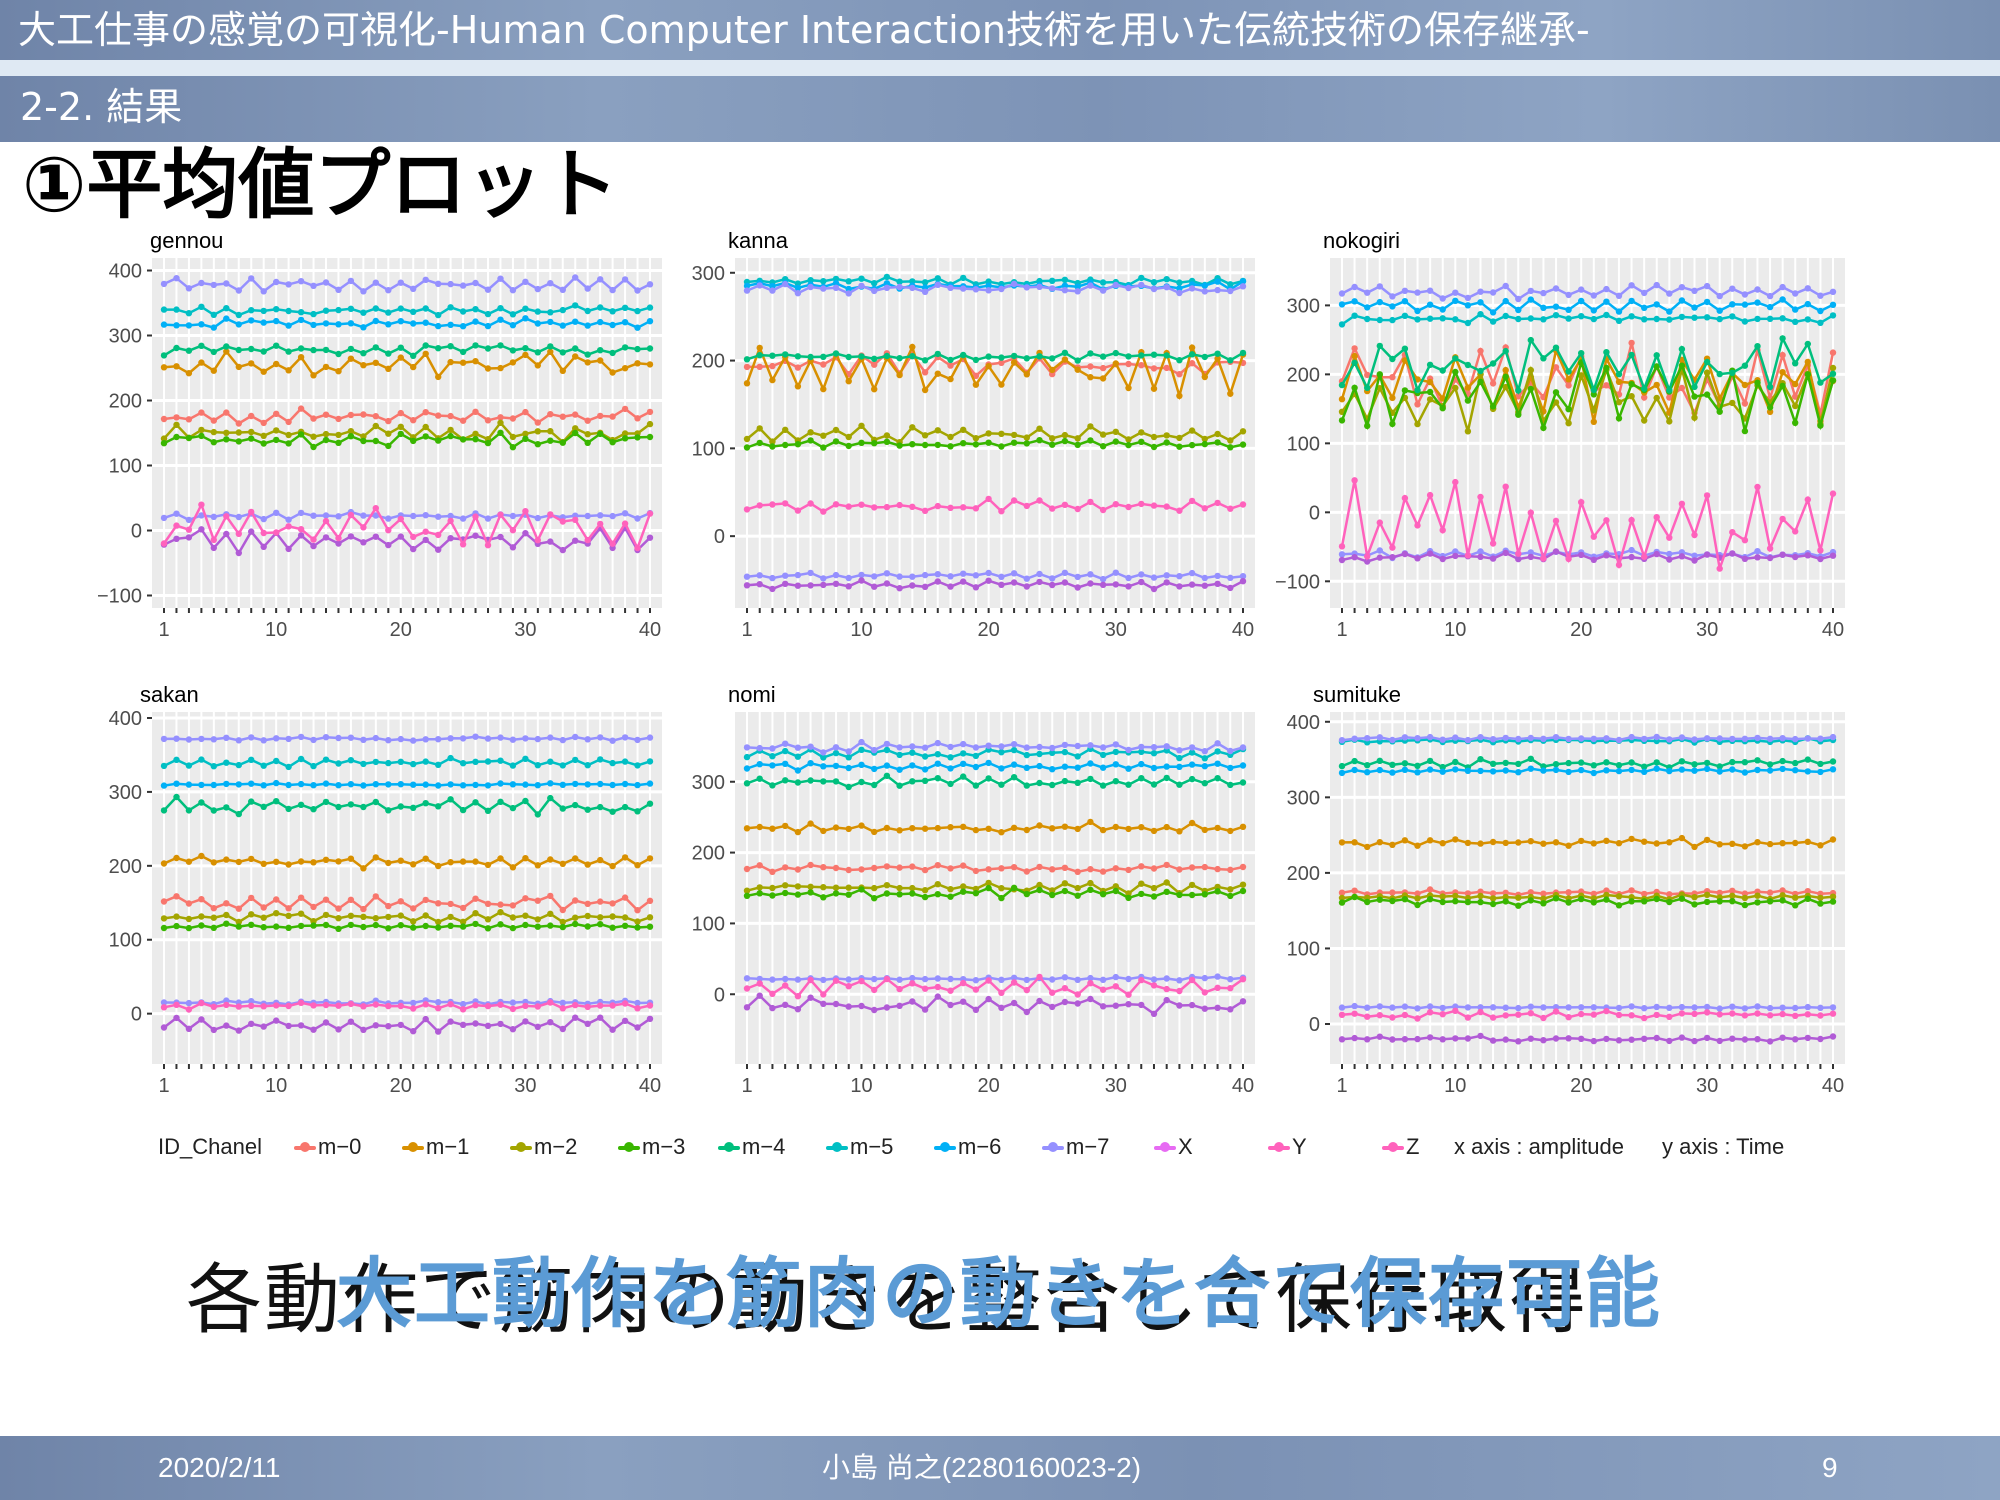 The width and height of the screenshot is (2000, 1500). Describe the element at coordinates (1707, 630) in the screenshot. I see `x-tick-label: 30` at that location.